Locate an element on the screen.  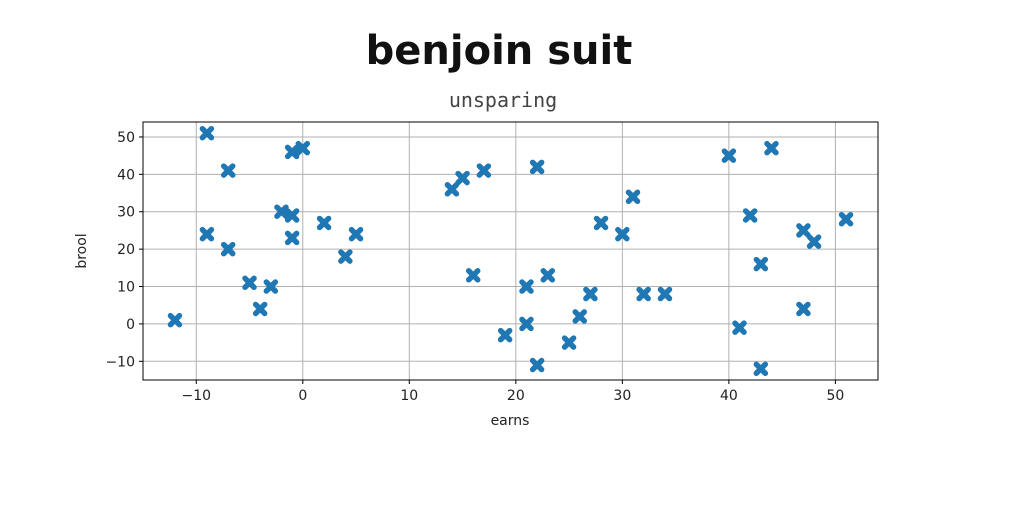
x-tick-label: 20 is located at coordinates (516, 396).